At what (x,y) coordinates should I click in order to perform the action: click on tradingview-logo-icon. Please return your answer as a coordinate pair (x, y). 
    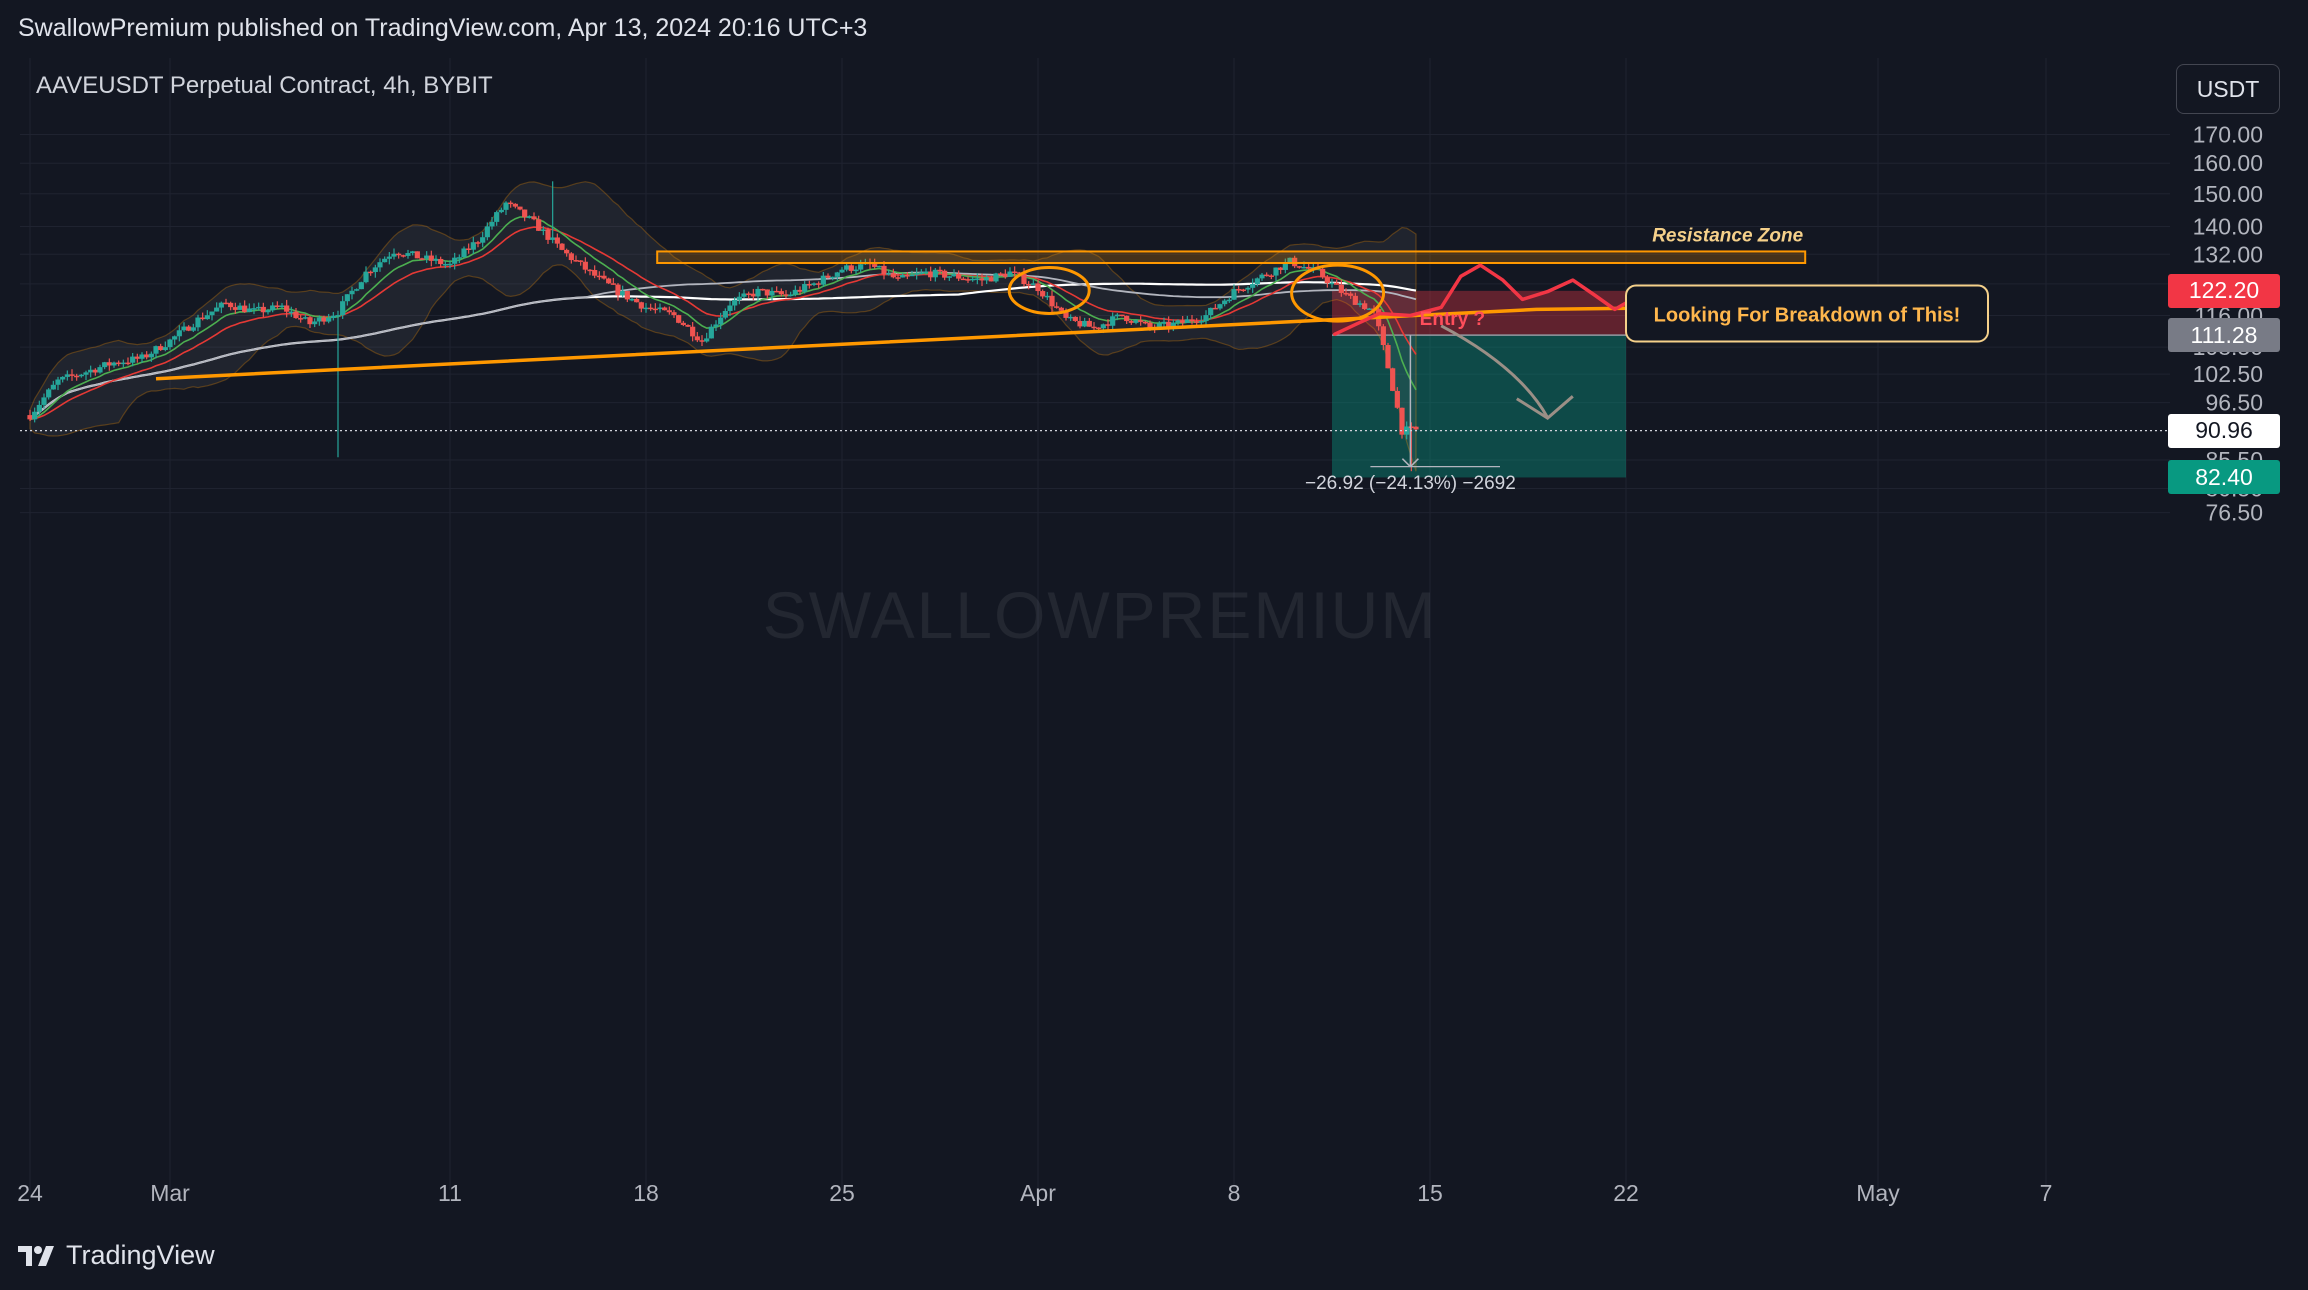
    Looking at the image, I should click on (36, 1255).